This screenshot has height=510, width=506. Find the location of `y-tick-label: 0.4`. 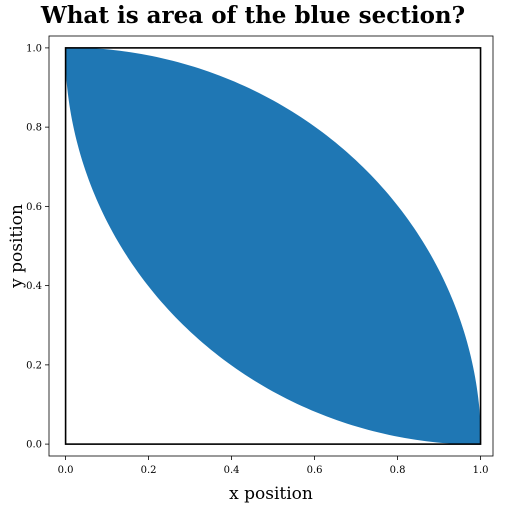

y-tick-label: 0.4 is located at coordinates (34, 286).